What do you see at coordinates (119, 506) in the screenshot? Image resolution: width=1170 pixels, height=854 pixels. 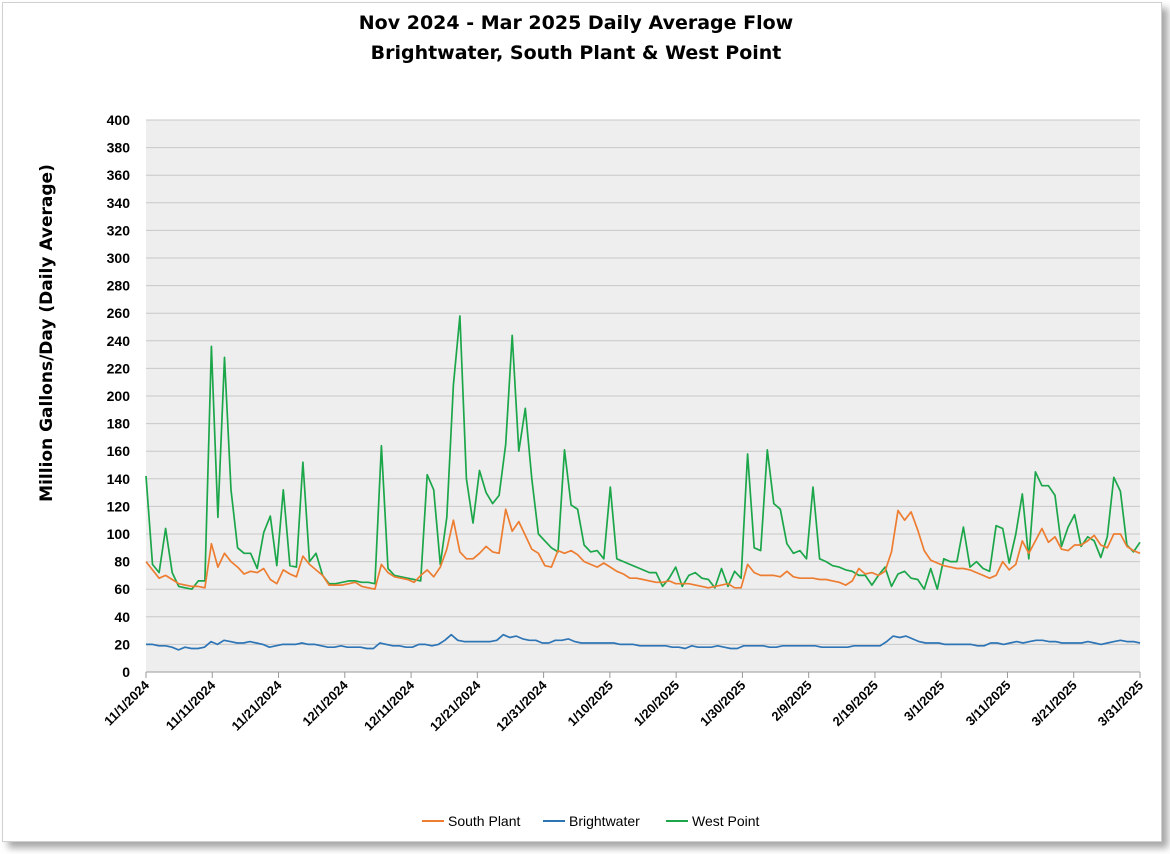 I see `y-tick-label: 120` at bounding box center [119, 506].